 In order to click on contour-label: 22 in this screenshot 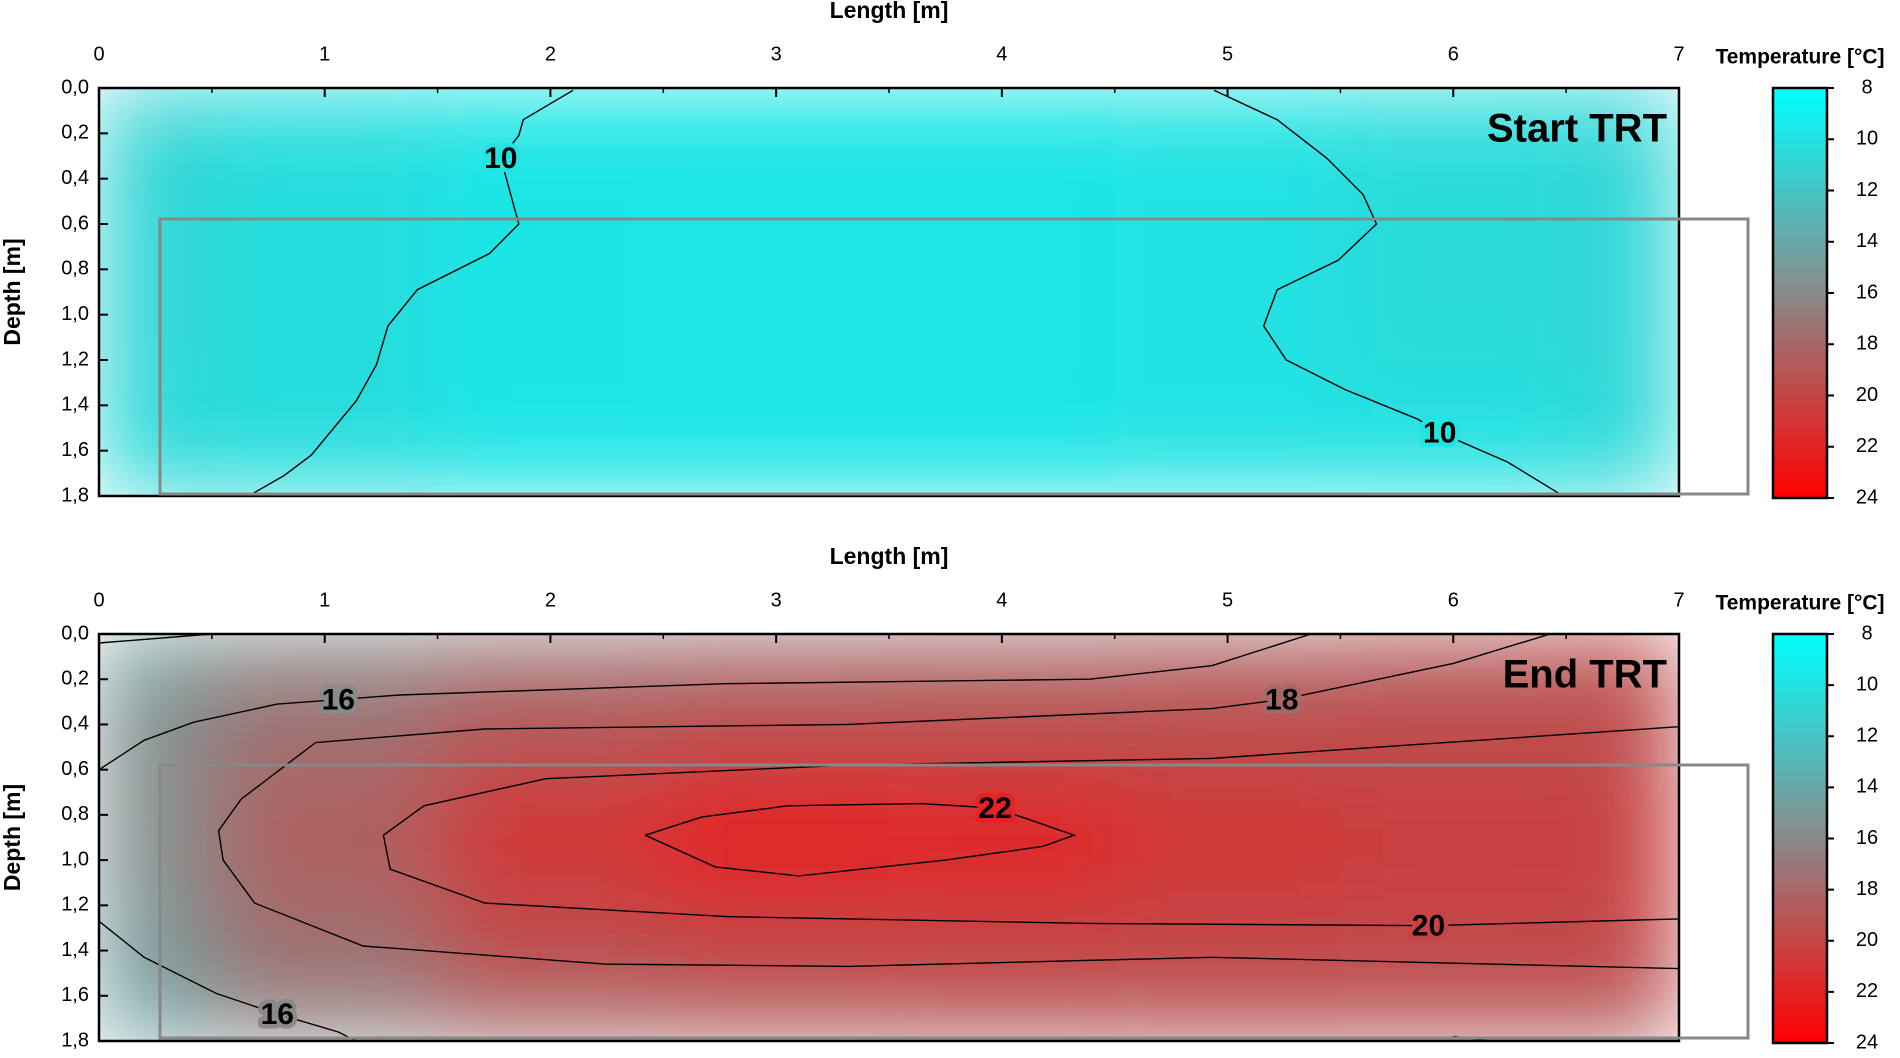, I will do `click(994, 808)`.